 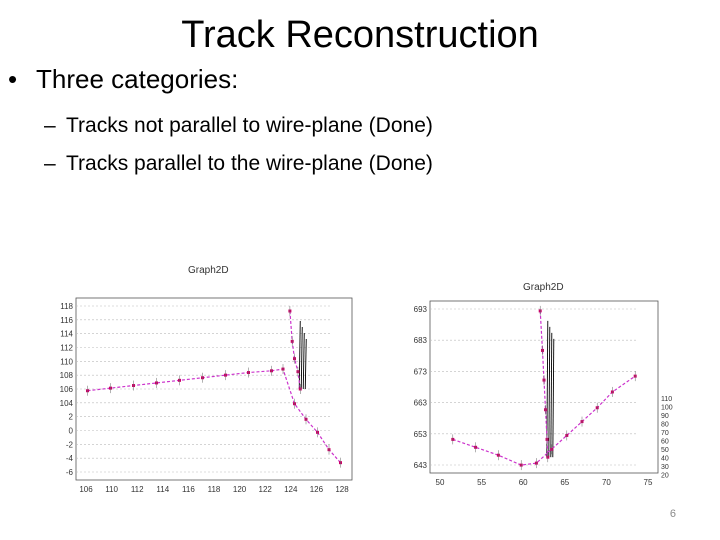 I want to click on y-tick-label: 663, so click(x=421, y=403).